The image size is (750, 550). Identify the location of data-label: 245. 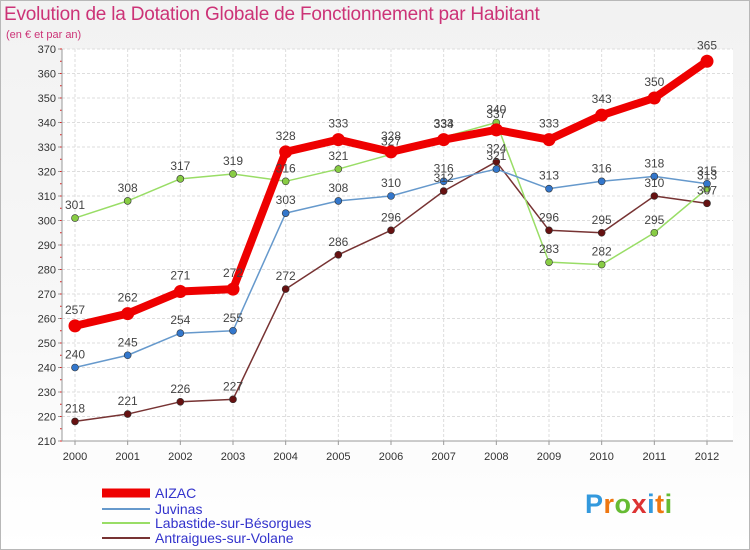
(128, 342).